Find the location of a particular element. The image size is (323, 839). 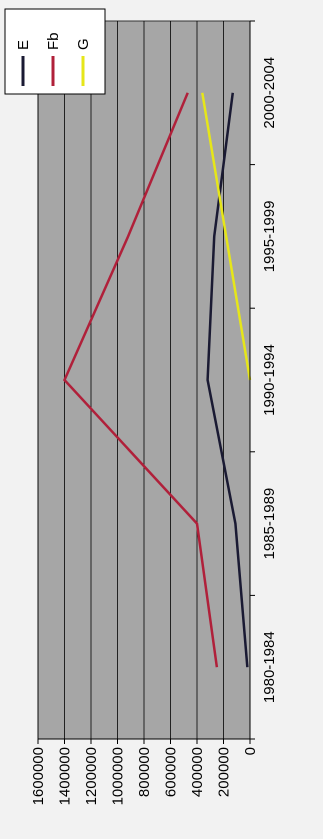

y-tick-label: 0 is located at coordinates (250, 751).